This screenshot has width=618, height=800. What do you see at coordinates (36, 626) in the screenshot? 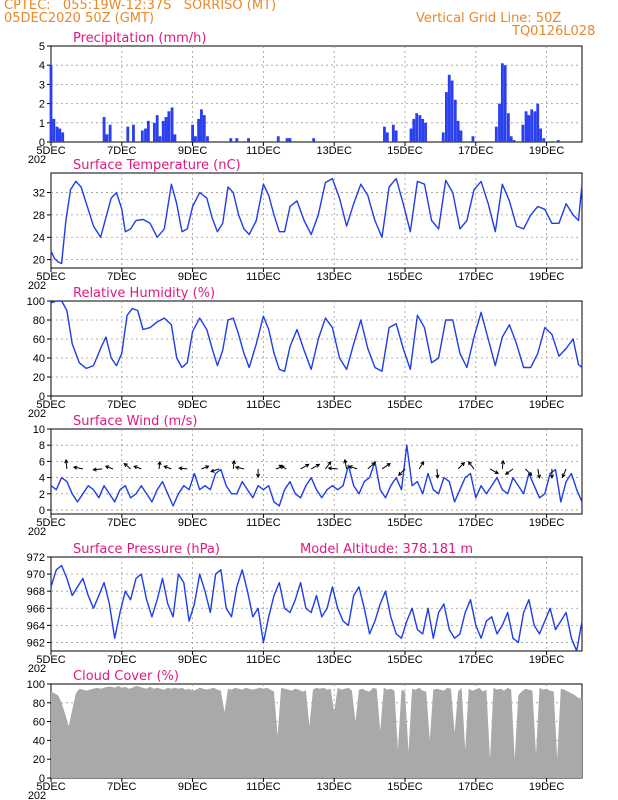
I see `y-tick-label: 964` at bounding box center [36, 626].